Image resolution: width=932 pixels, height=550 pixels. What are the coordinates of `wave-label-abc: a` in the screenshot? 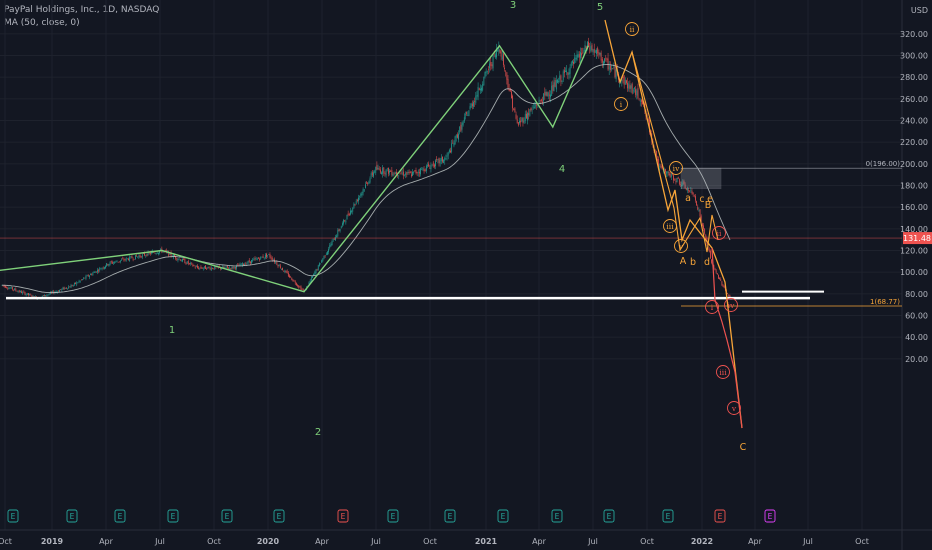 It's located at (688, 198).